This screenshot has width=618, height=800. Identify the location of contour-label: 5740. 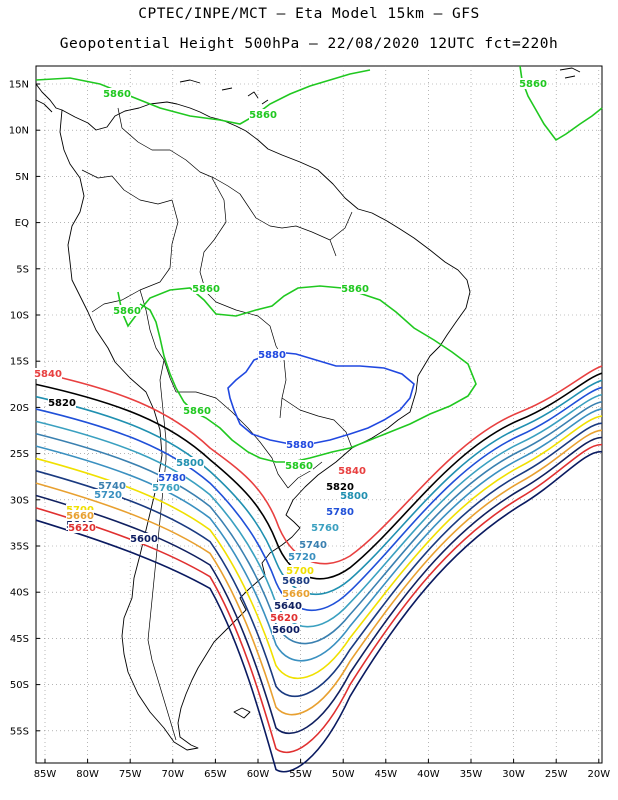
(112, 486).